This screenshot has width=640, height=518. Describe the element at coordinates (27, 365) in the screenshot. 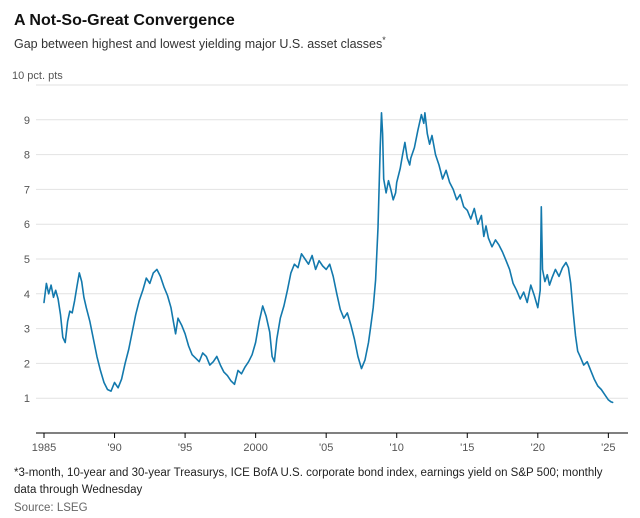

I see `y-tick-label: 2` at that location.